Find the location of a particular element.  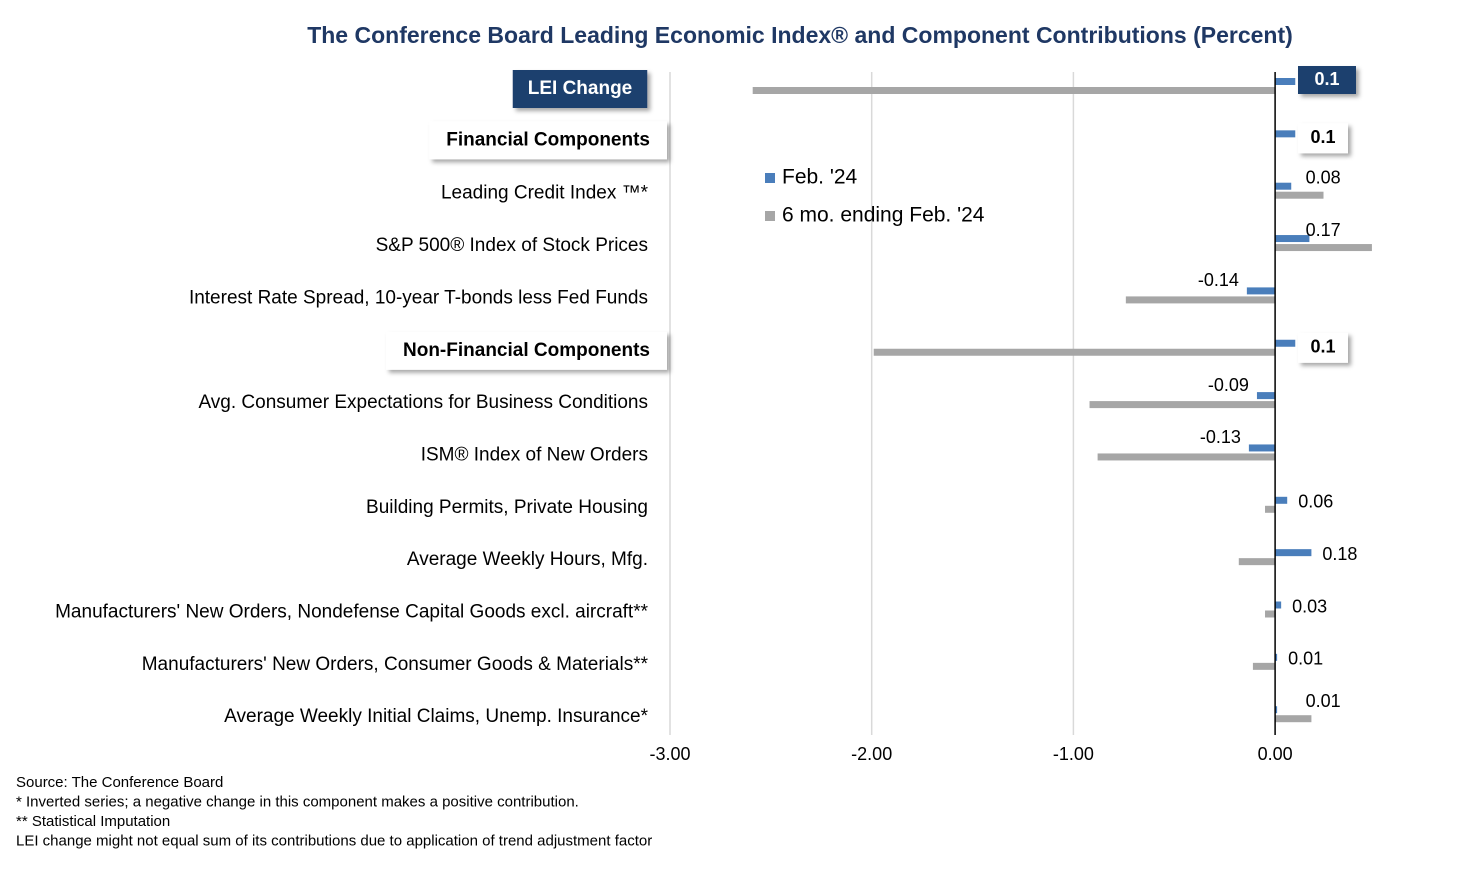

category-header: Financial Components is located at coordinates (548, 140).